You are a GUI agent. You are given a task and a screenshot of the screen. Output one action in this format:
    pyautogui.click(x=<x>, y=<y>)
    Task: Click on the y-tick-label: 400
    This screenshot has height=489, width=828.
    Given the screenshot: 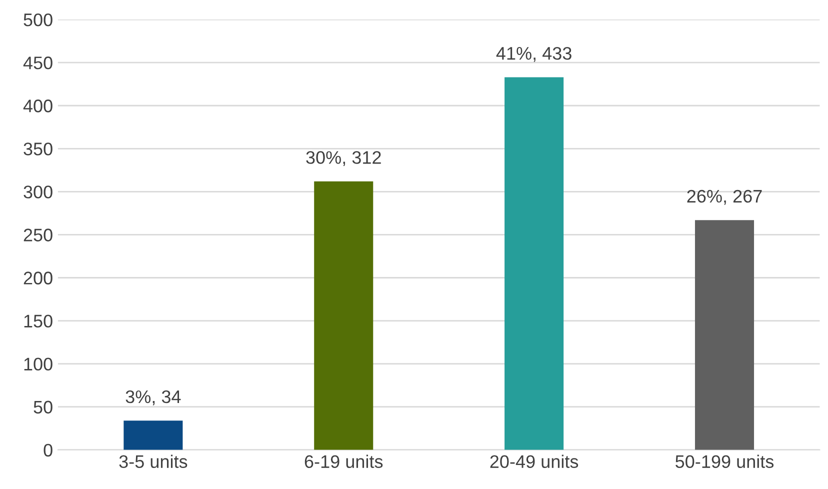 What is the action you would take?
    pyautogui.click(x=37, y=106)
    